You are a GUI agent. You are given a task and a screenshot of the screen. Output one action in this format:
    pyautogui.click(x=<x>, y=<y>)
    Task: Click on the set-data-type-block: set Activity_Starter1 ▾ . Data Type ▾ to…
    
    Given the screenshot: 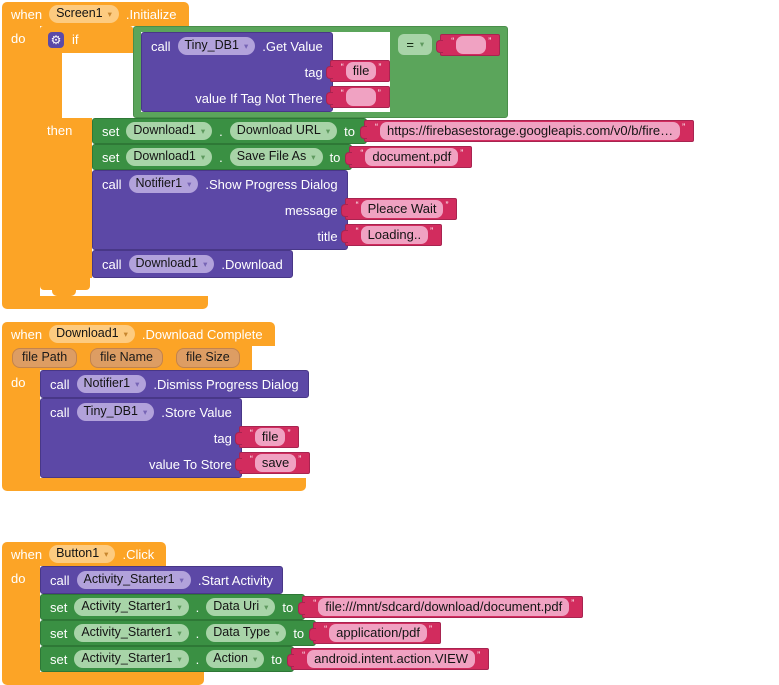 What is the action you would take?
    pyautogui.click(x=240, y=633)
    